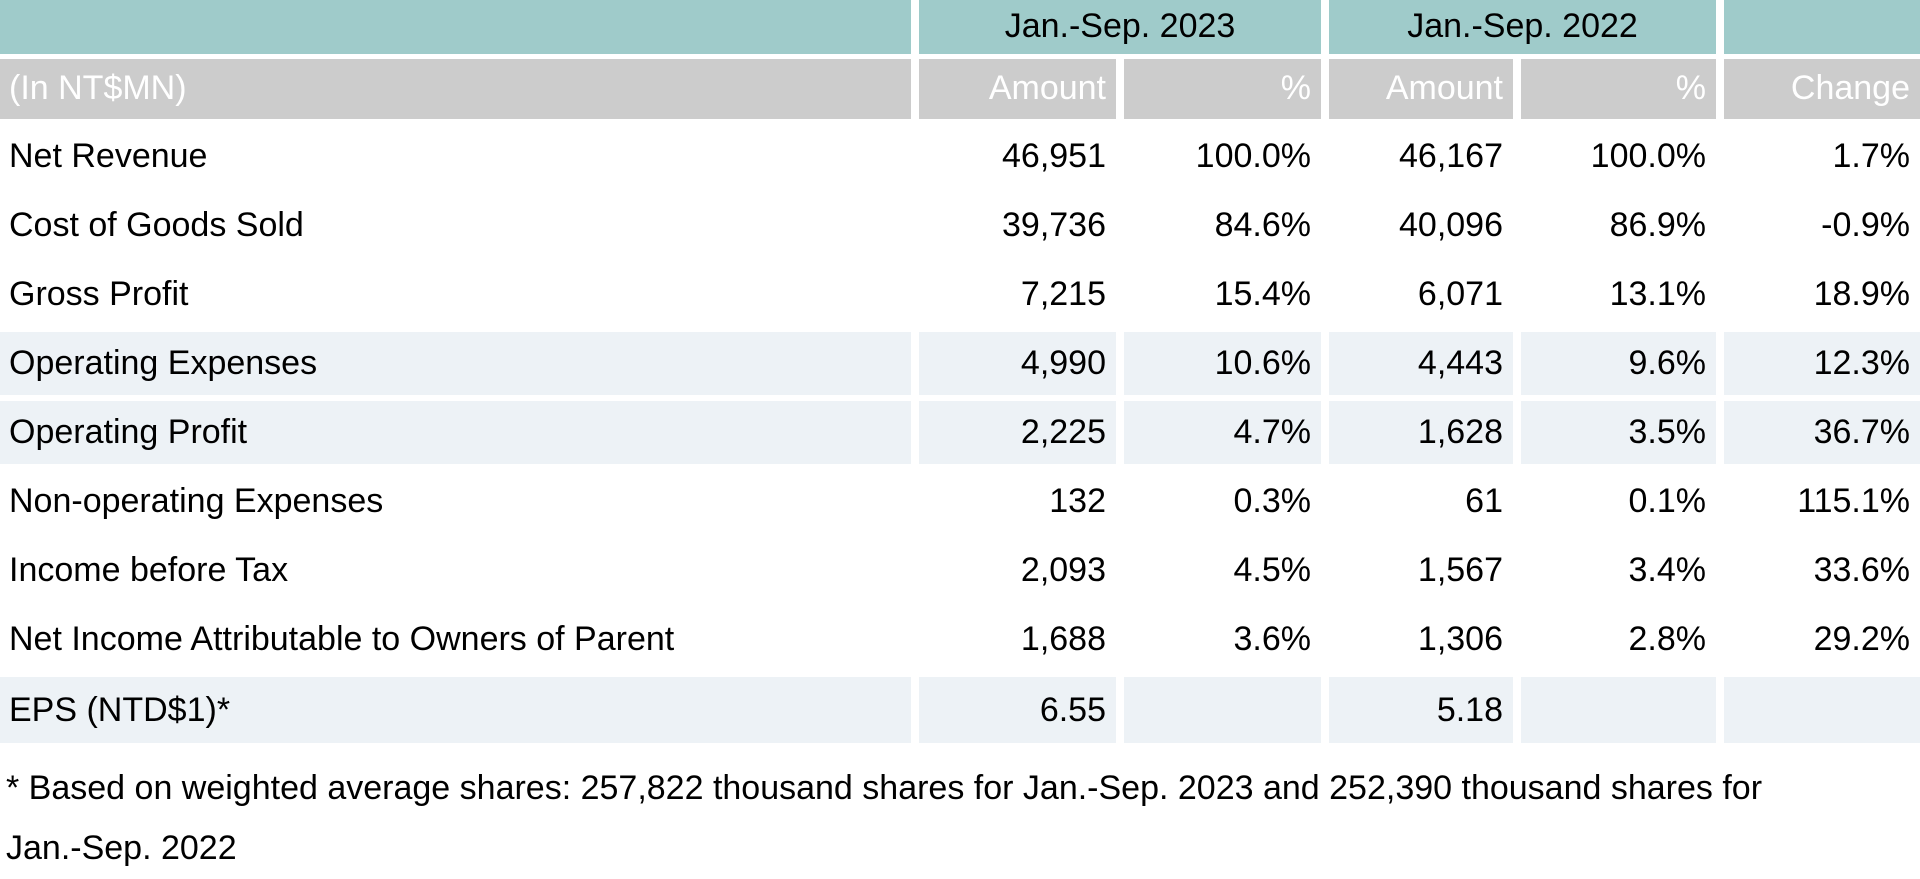  Describe the element at coordinates (1820, 569) in the screenshot. I see `change-cell: 33.6%` at that location.